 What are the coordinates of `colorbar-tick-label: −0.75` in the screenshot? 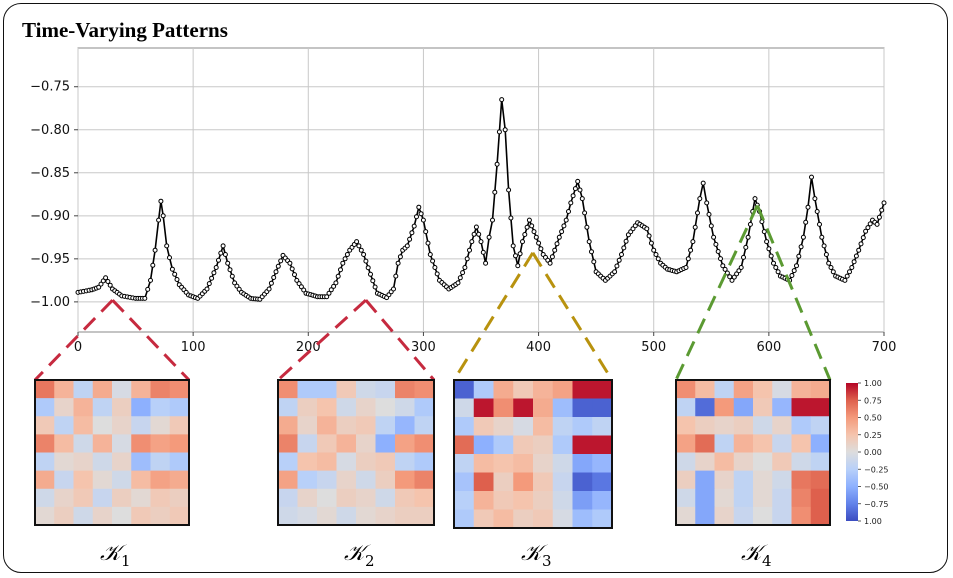 It's located at (876, 504).